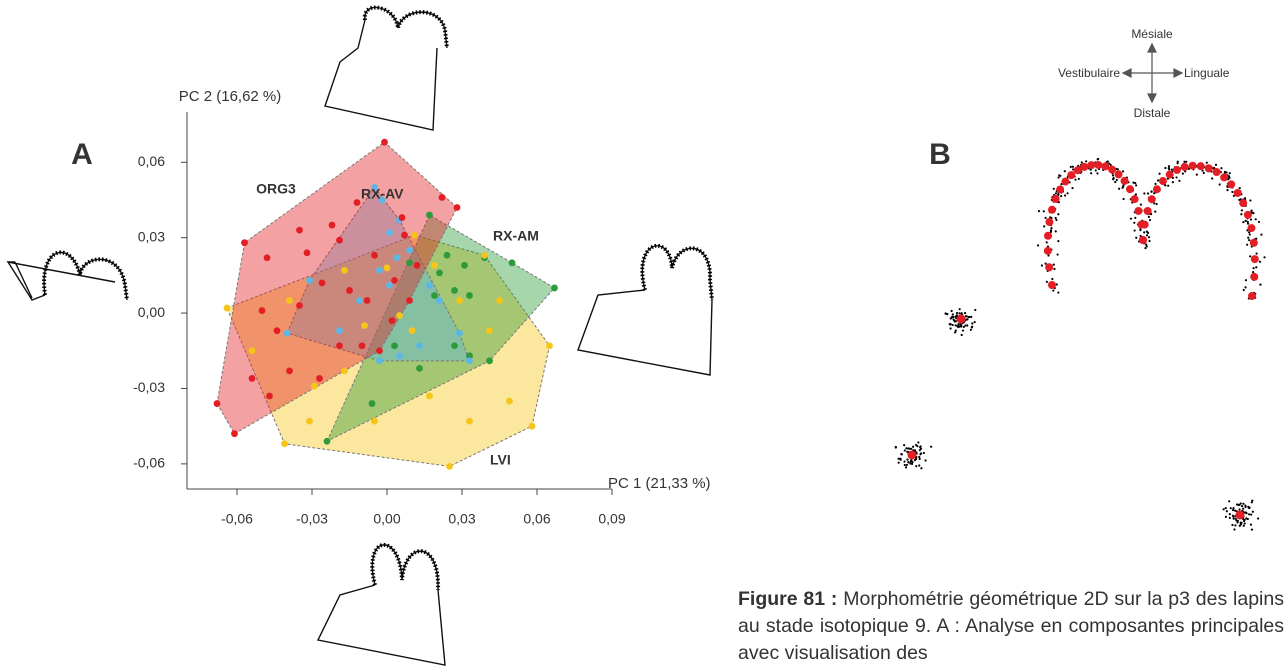 The image size is (1284, 670). Describe the element at coordinates (1152, 113) in the screenshot. I see `compass-label: Distale` at that location.